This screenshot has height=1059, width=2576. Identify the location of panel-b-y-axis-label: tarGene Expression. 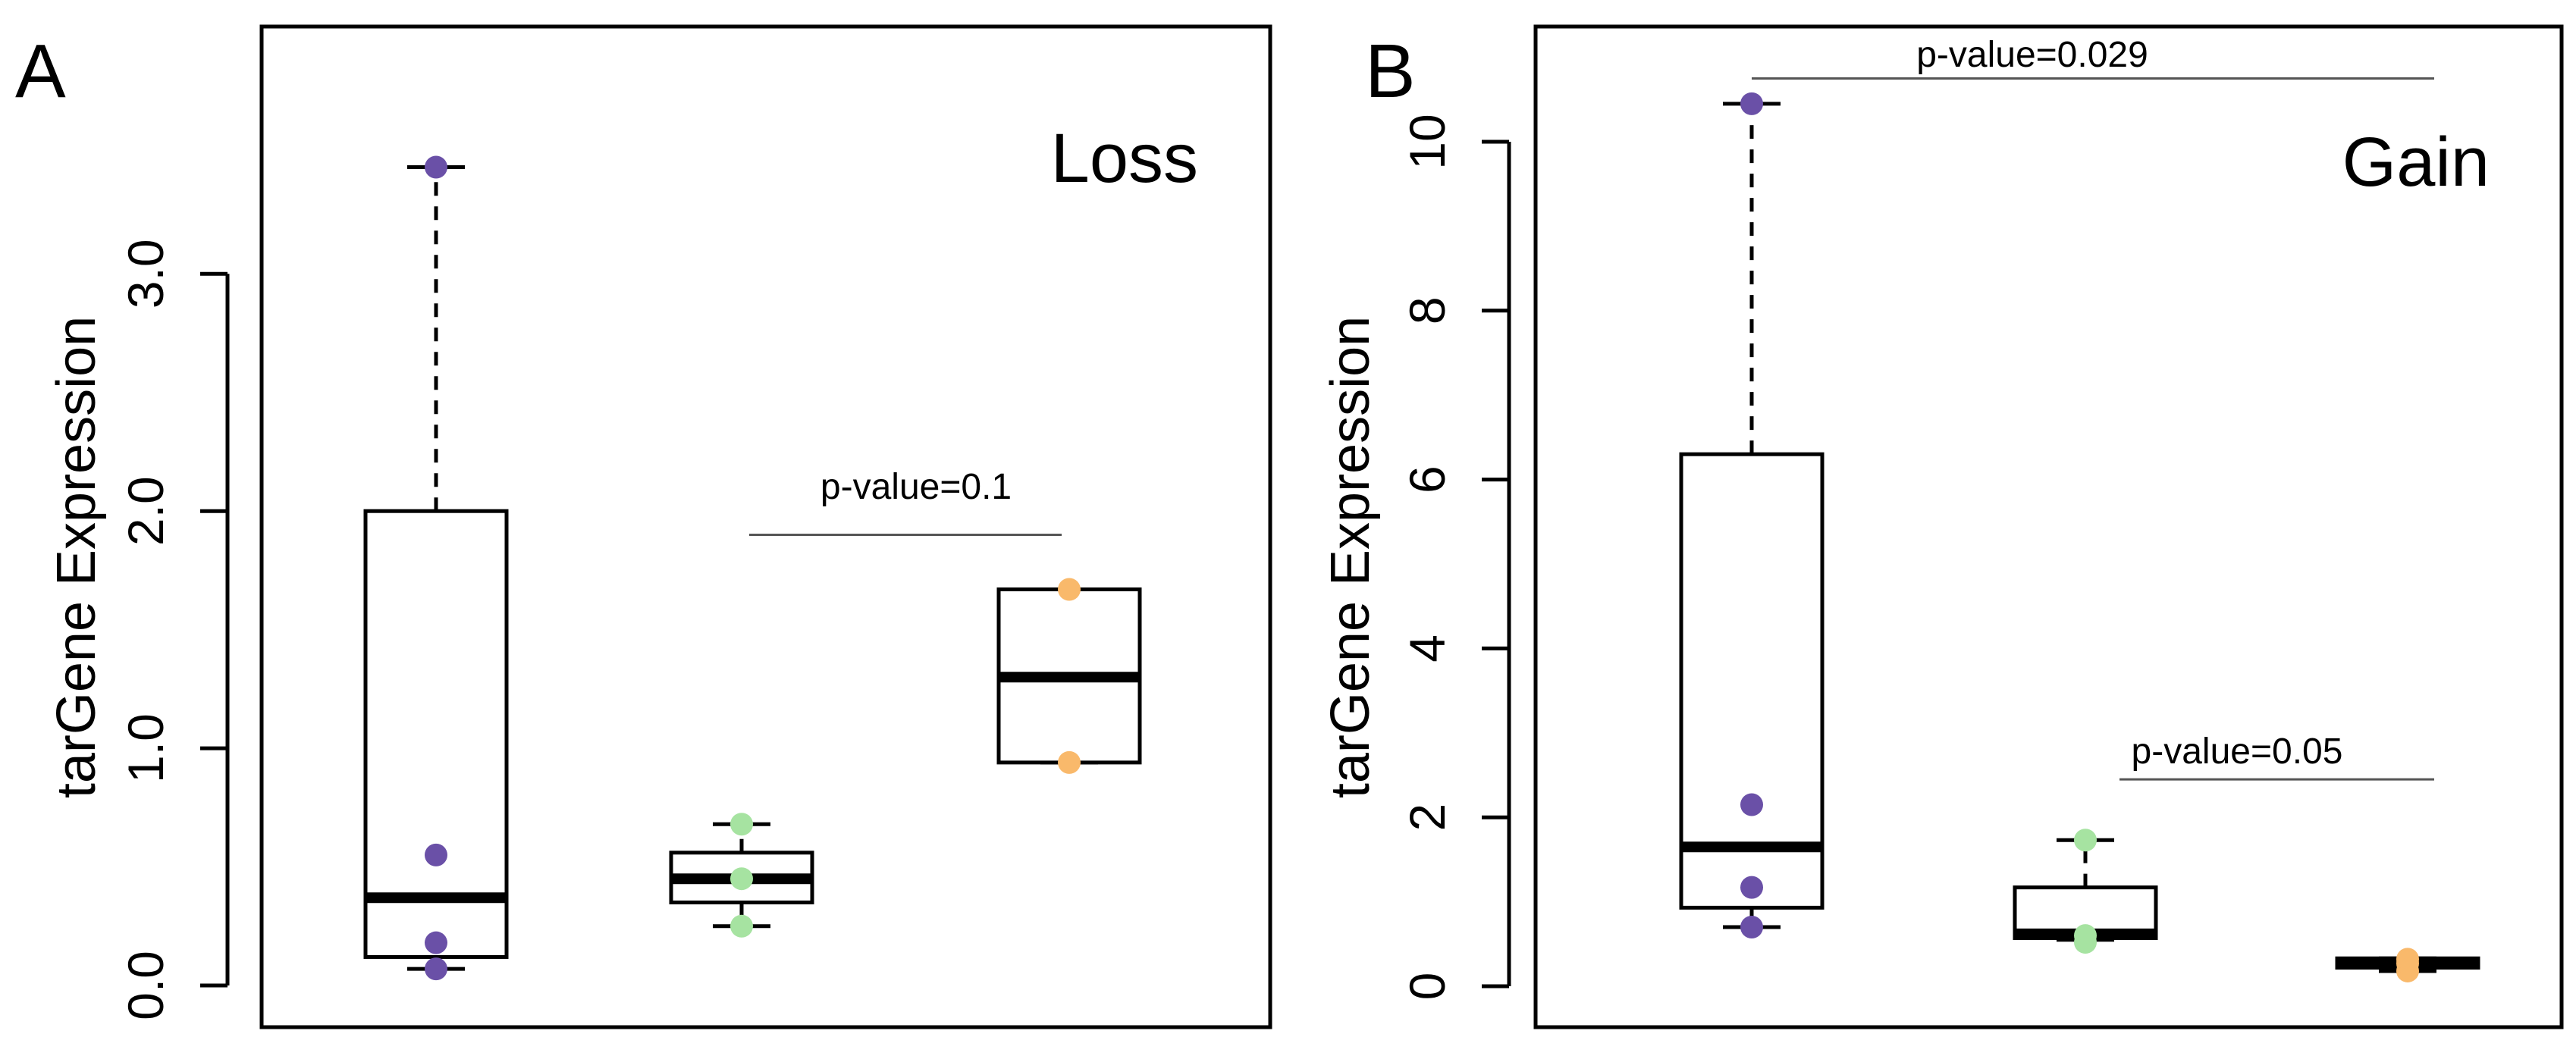
(1350, 557).